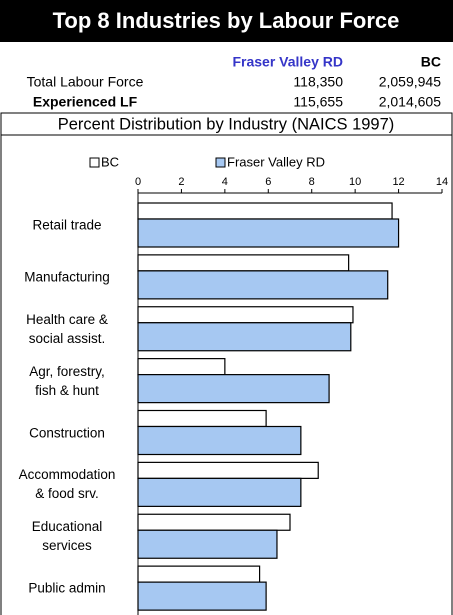  I want to click on cell: 2,059,945, so click(410, 82).